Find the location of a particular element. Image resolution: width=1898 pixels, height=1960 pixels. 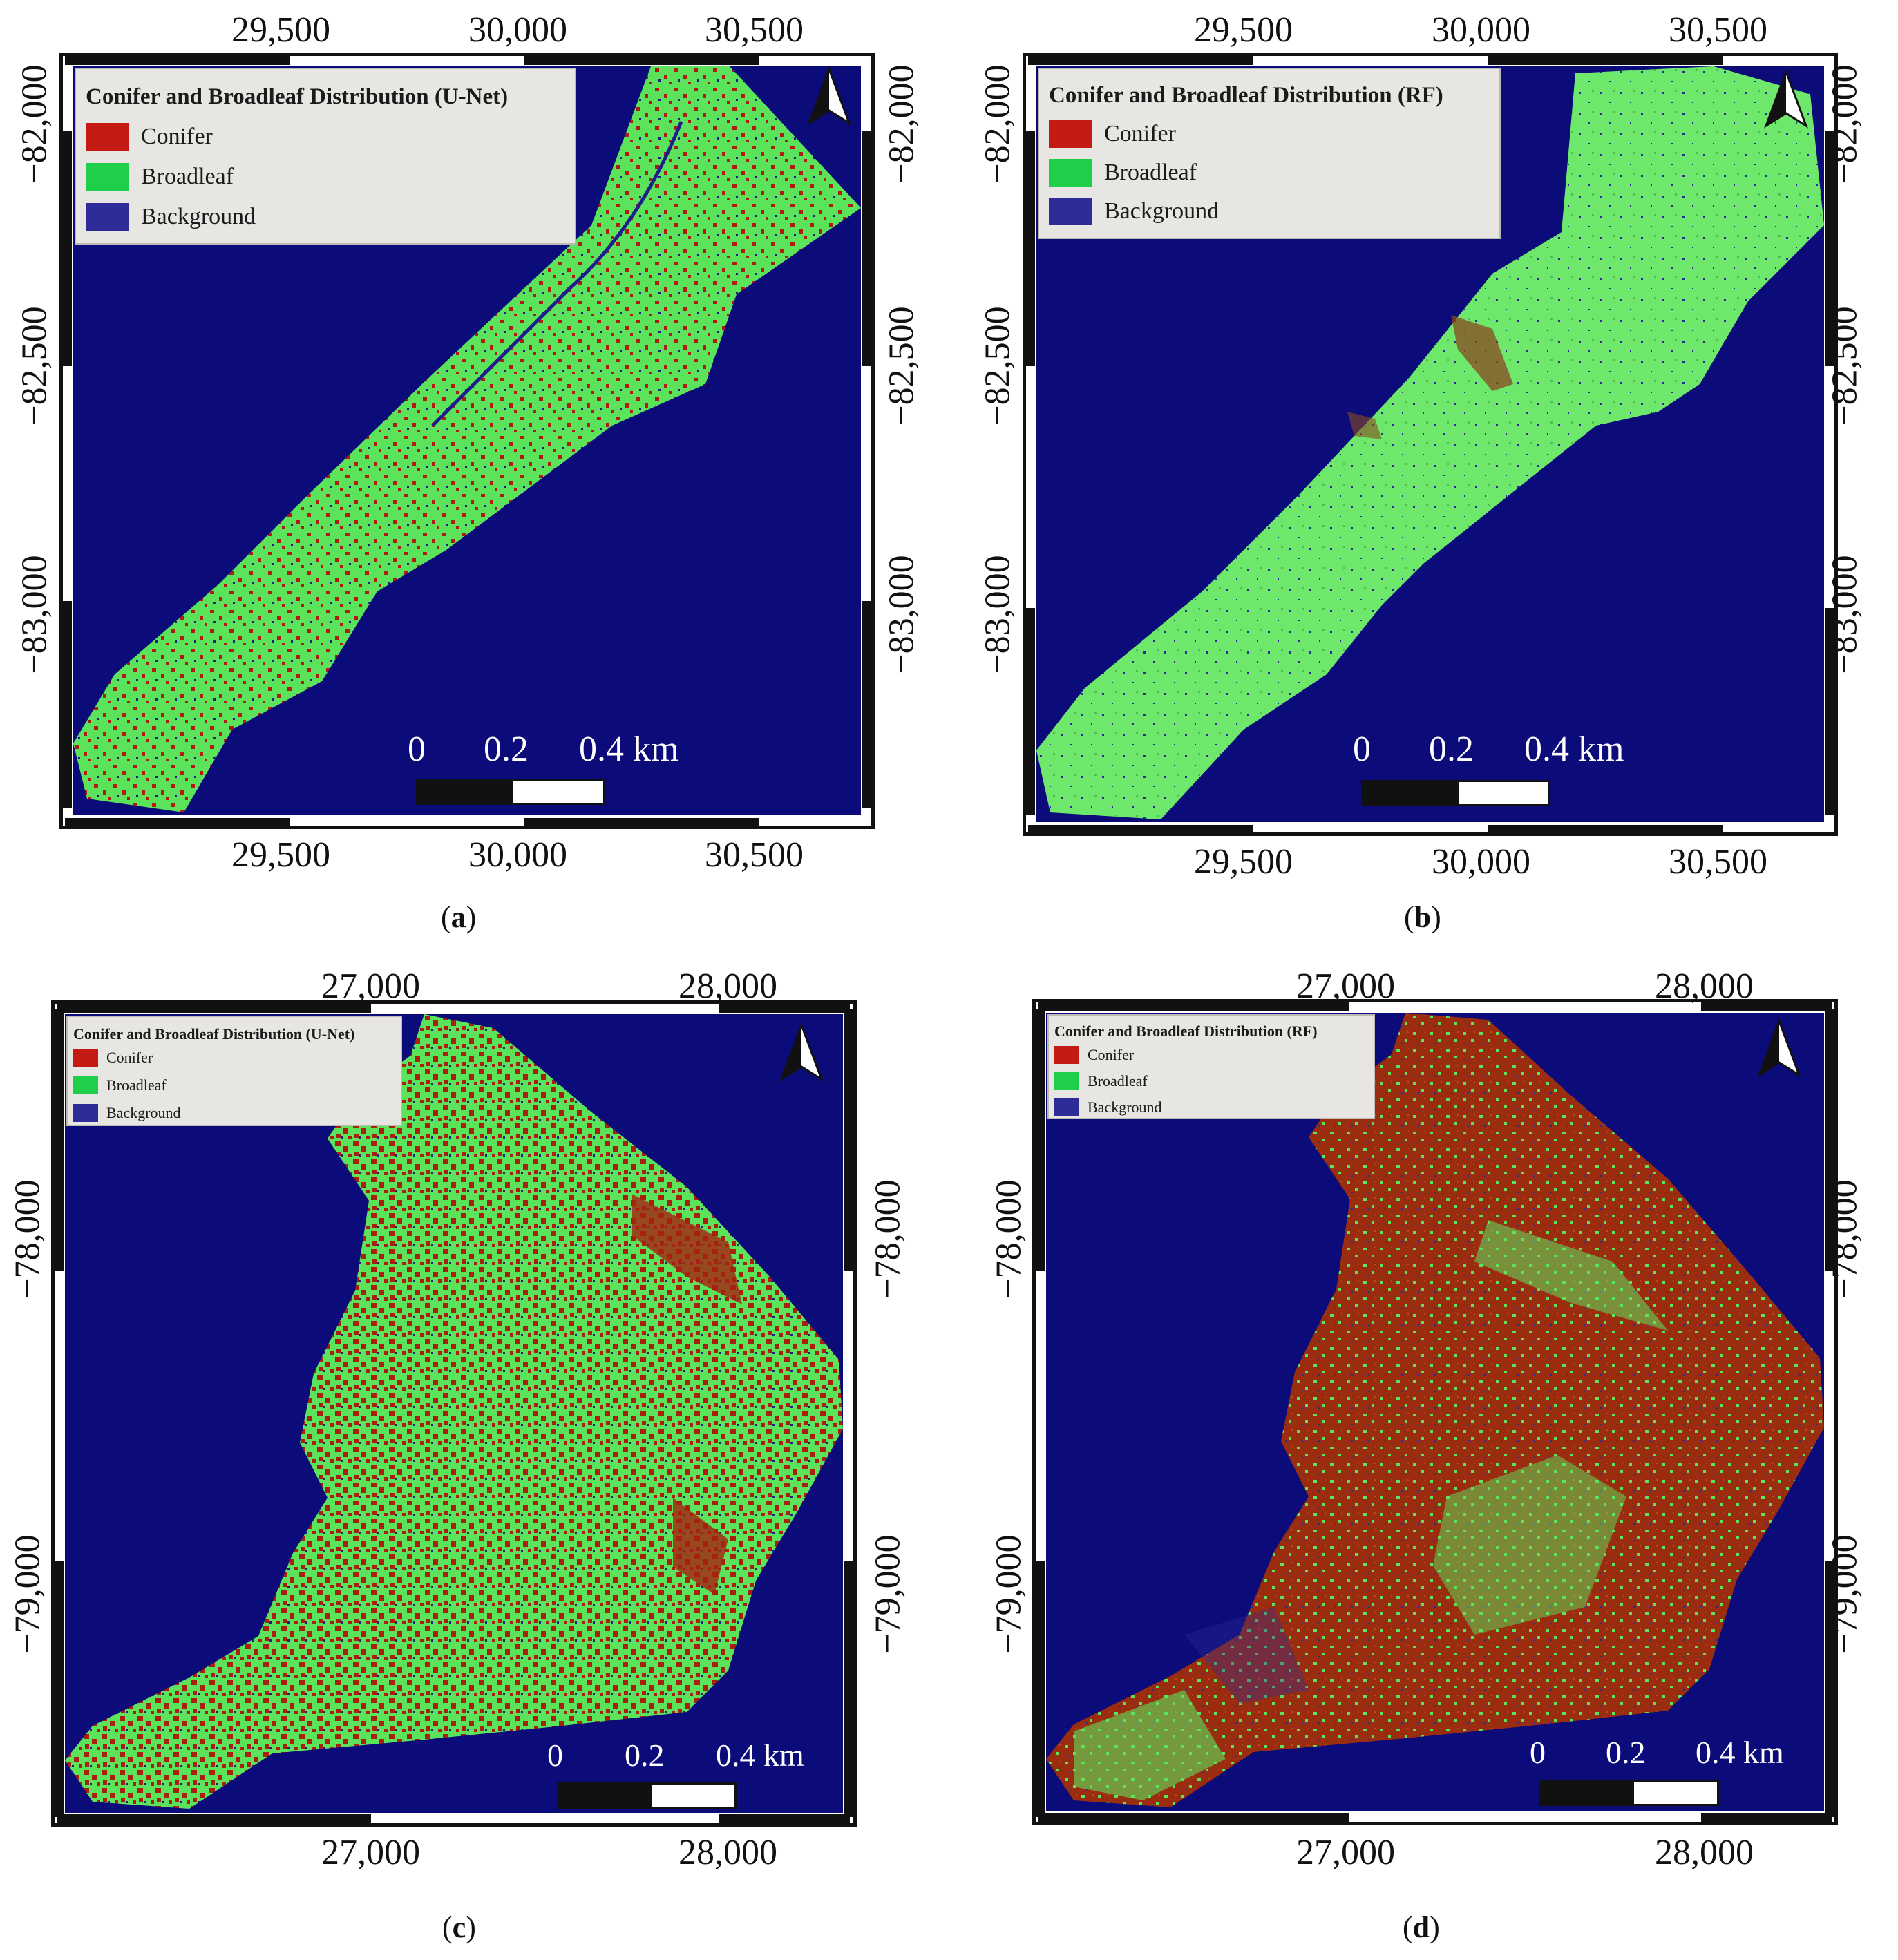

legend-swatch-broadleaf is located at coordinates (1070, 173).